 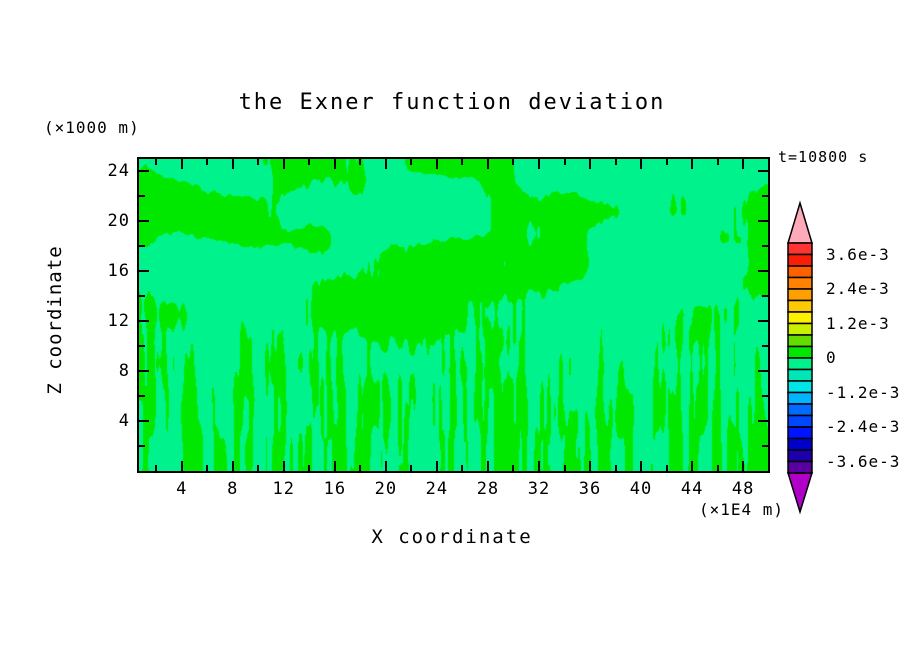 What do you see at coordinates (452, 537) in the screenshot?
I see `x-axis-label: X coordinate` at bounding box center [452, 537].